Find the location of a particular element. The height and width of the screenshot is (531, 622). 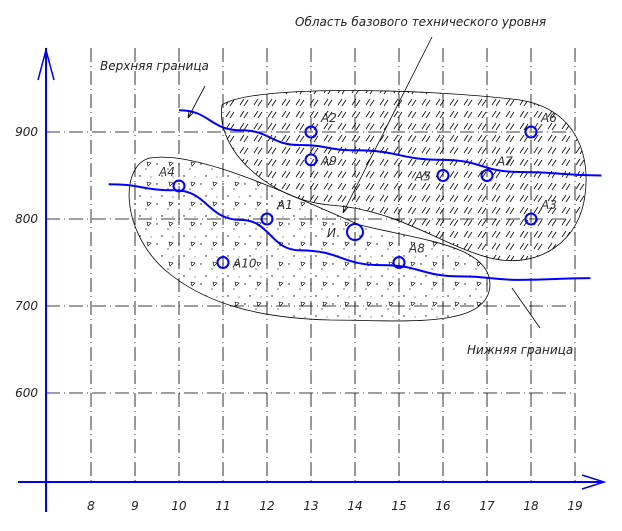

lower-boundary-line is located at coordinates (349, 232).